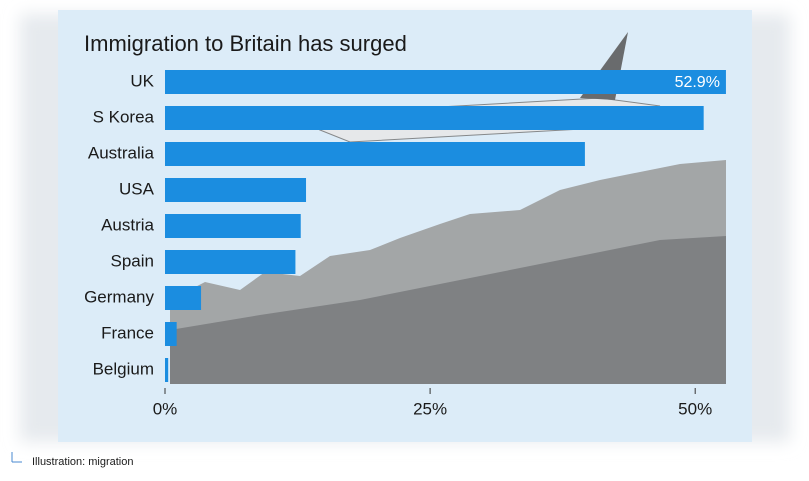  I want to click on y-tick-label: Belgium, so click(123, 368).